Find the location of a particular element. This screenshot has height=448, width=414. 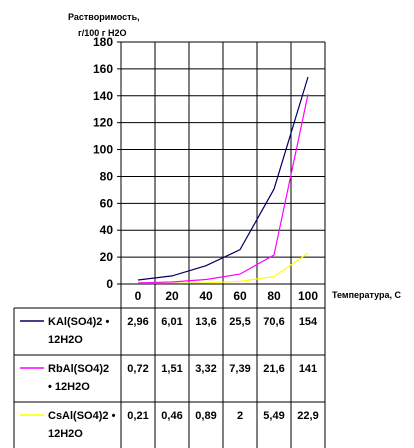

y-tick-label: 140 is located at coordinates (103, 96).